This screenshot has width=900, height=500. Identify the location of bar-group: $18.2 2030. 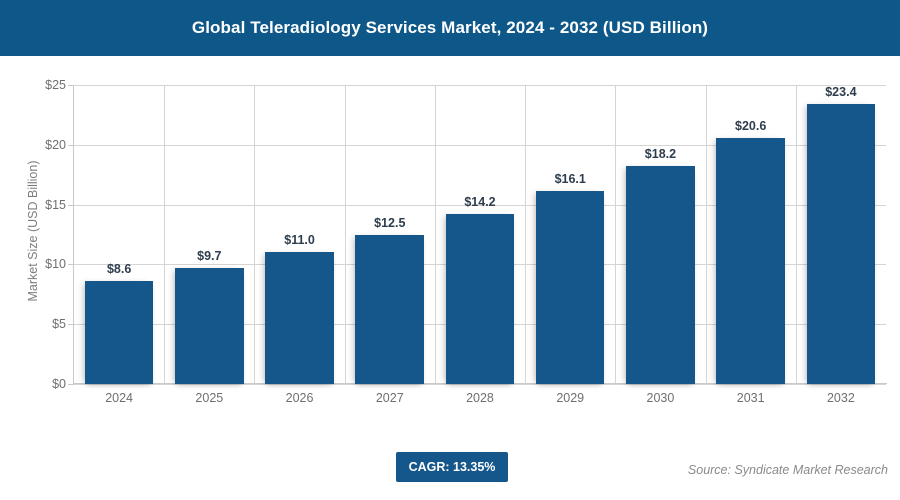
(660, 245).